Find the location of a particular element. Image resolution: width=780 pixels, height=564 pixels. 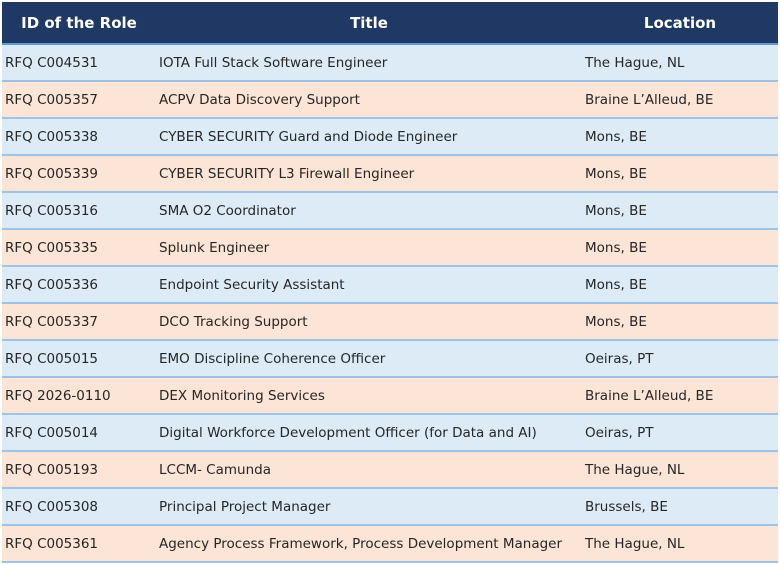

table-row: RFQ C005335 Splunk Engineer Mons, BE is located at coordinates (390, 248).